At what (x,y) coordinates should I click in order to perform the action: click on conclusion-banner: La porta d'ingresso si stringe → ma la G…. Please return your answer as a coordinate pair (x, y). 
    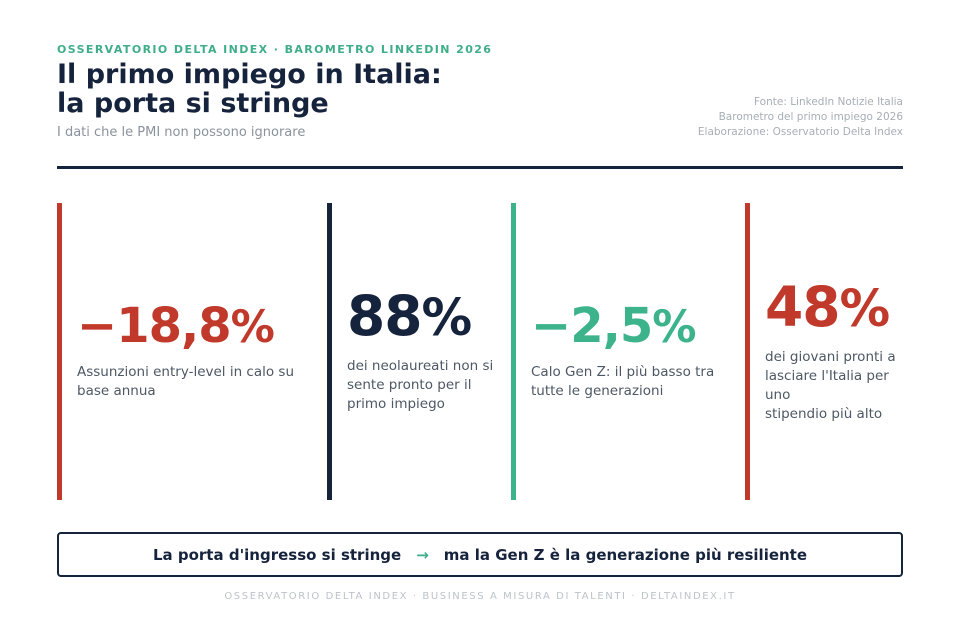
    Looking at the image, I should click on (480, 554).